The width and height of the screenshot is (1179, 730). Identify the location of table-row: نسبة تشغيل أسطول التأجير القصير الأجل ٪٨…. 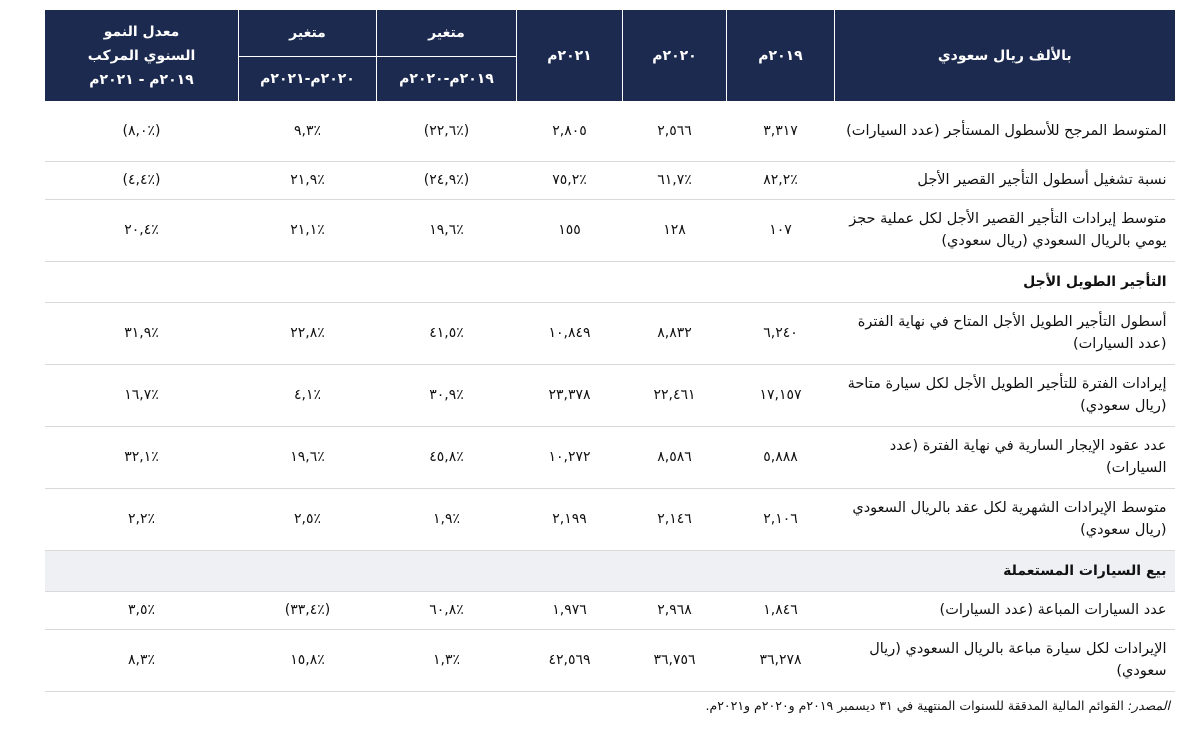
(609, 180).